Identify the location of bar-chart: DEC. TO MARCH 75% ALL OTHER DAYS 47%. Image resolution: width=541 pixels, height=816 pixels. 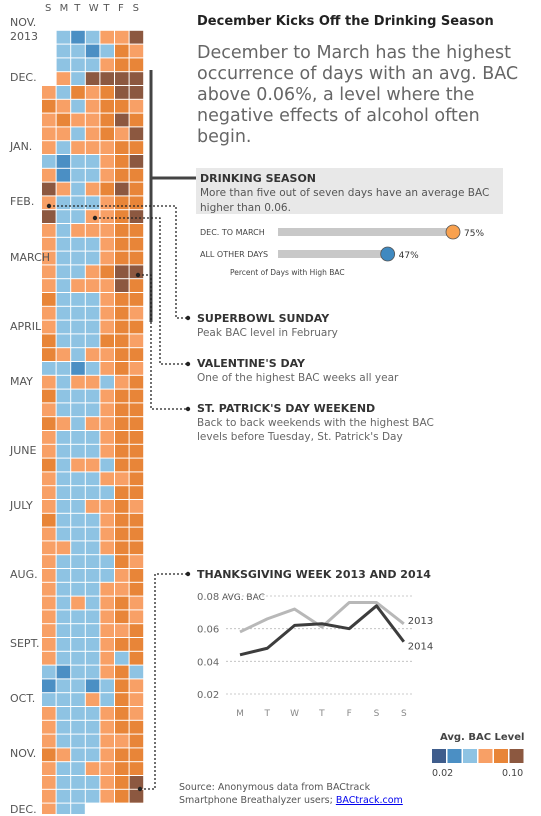
(342, 243).